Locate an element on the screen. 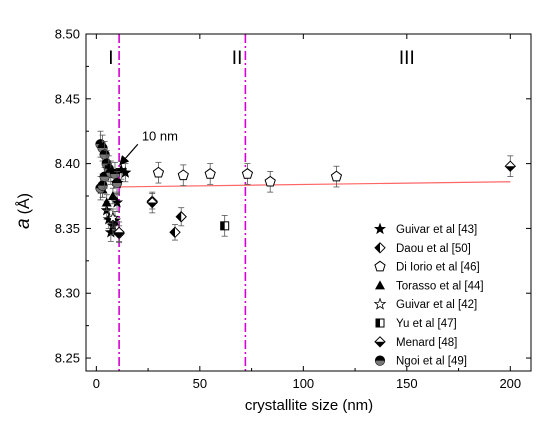  y-tick-label: 8.25 is located at coordinates (67, 358).